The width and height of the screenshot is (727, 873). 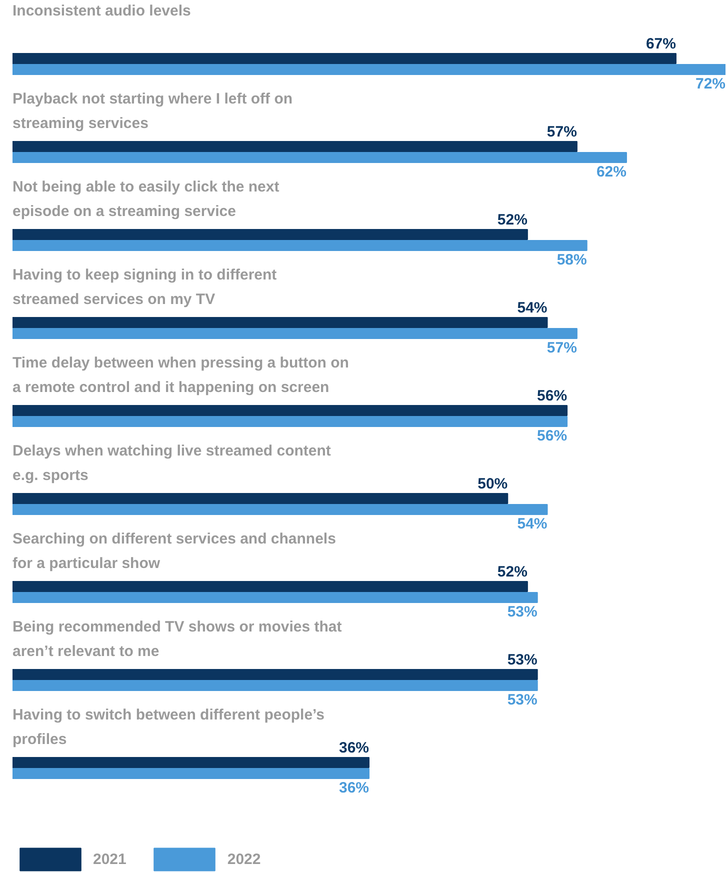 What do you see at coordinates (171, 463) in the screenshot?
I see `y-tick-label: Delays when watching live streamed content e.g. sports` at bounding box center [171, 463].